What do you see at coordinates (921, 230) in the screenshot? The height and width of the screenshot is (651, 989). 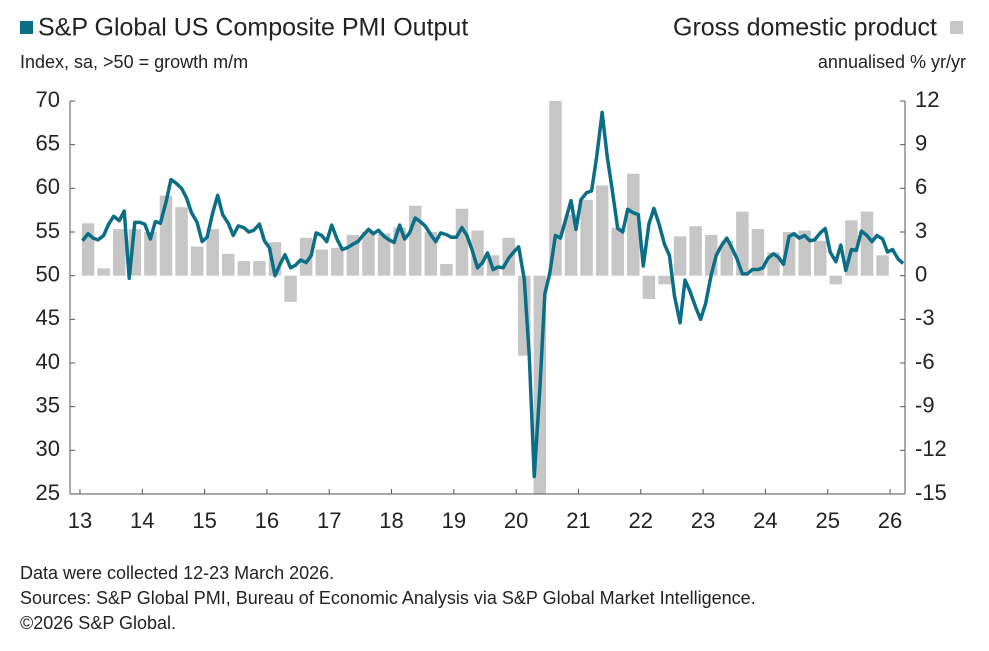 I see `y2-tick-label: 3` at bounding box center [921, 230].